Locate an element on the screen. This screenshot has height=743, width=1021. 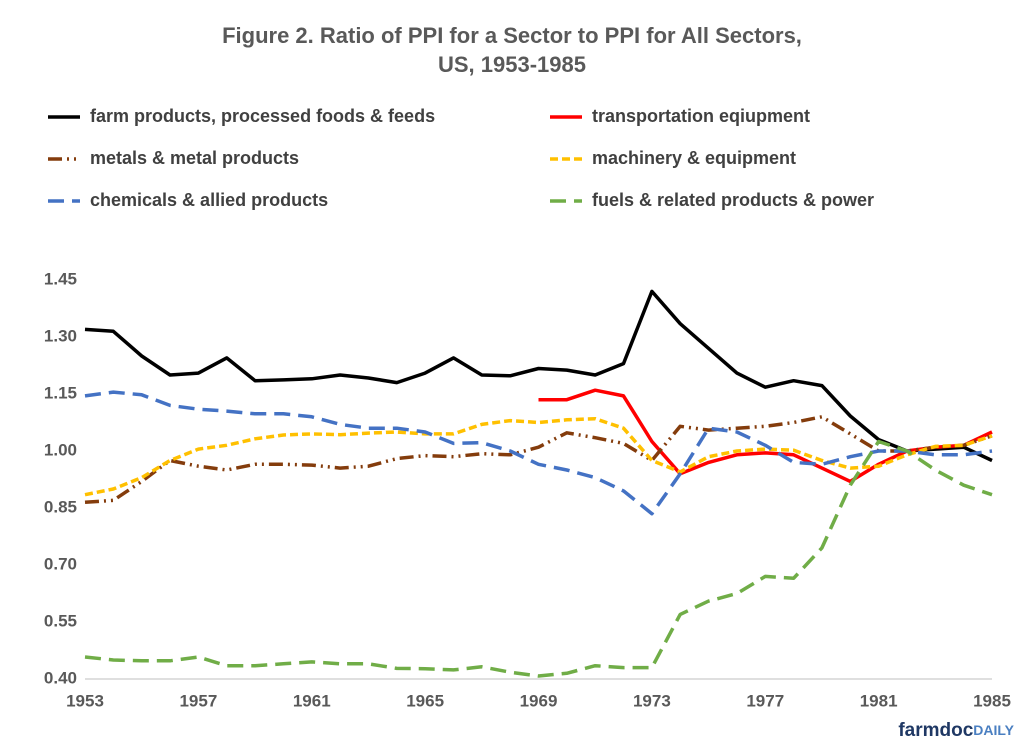
x-tick-label: 1973 is located at coordinates (652, 700).